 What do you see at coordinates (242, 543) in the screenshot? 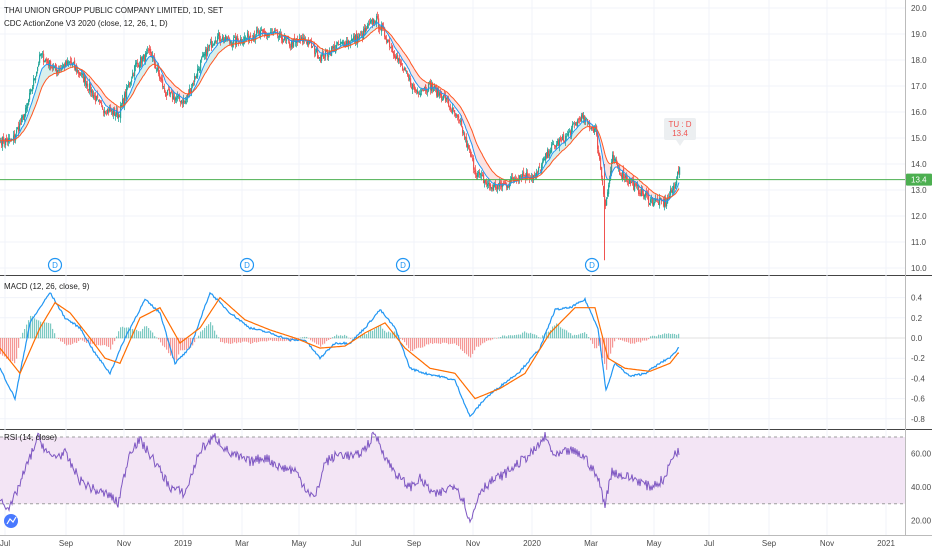
I see `x-tick-label: Mar` at bounding box center [242, 543].